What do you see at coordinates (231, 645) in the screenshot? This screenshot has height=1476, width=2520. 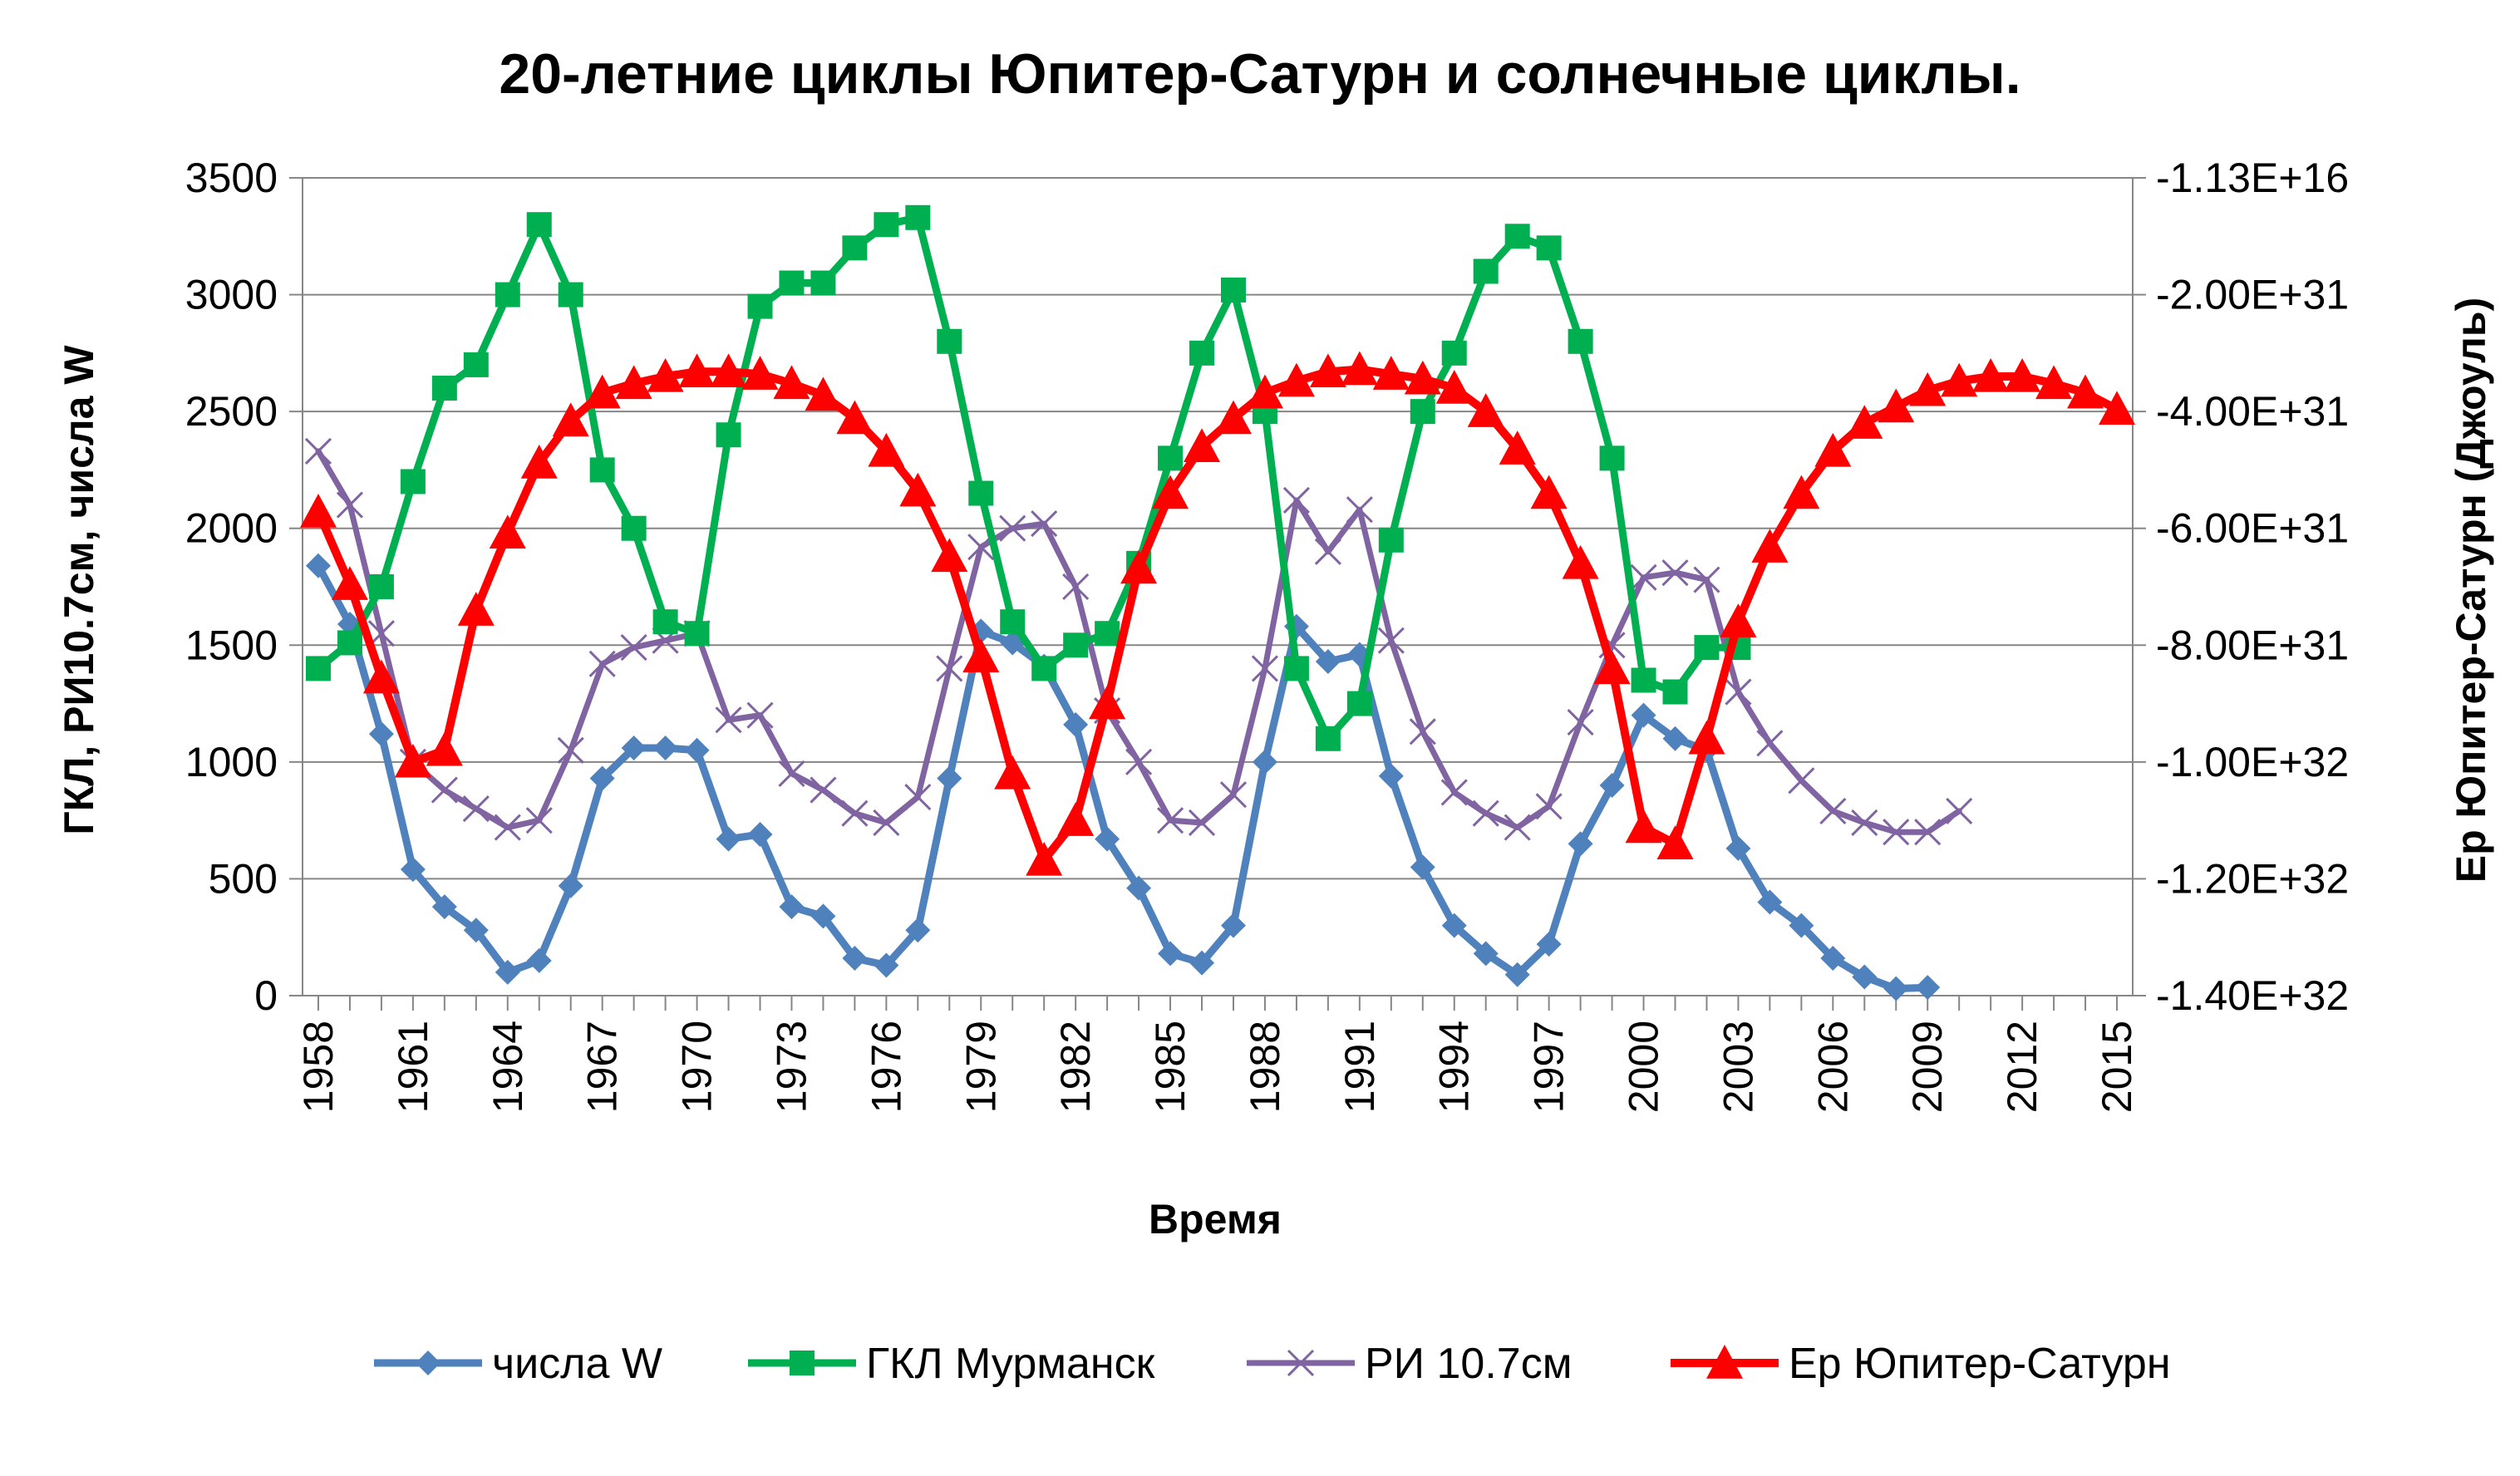 I see `left-tick-label: 1500` at bounding box center [231, 645].